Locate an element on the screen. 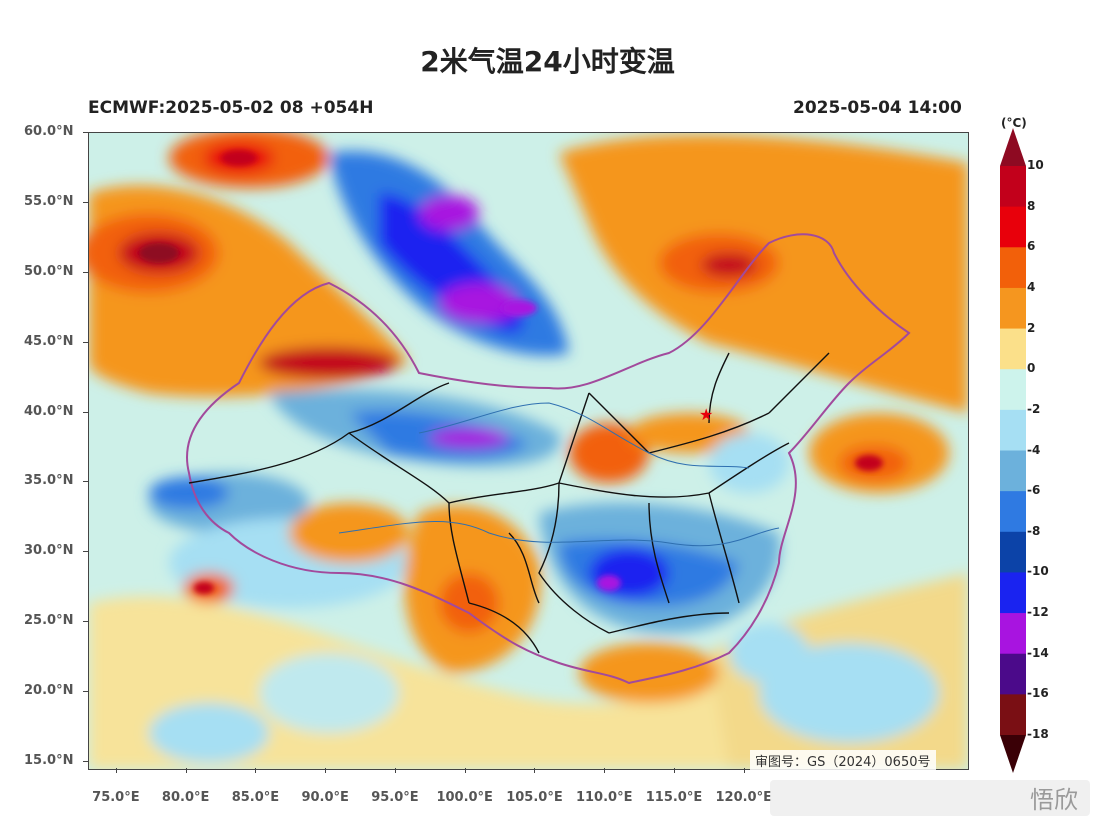  longitude-label: 80.0°E is located at coordinates (185, 797).